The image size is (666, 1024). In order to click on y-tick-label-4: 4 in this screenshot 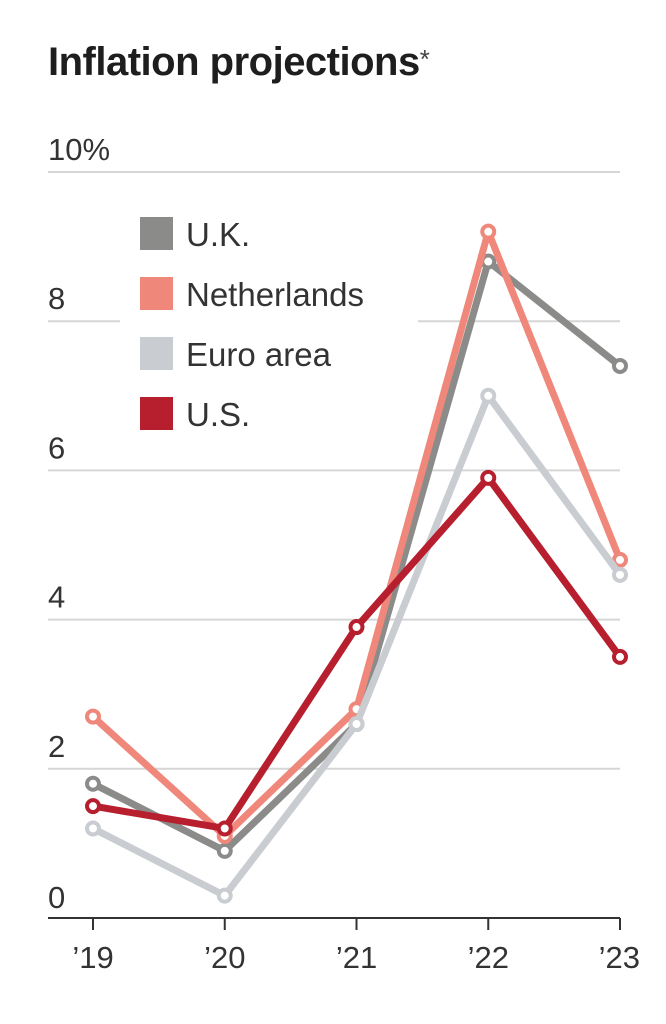, I will do `click(56, 597)`.